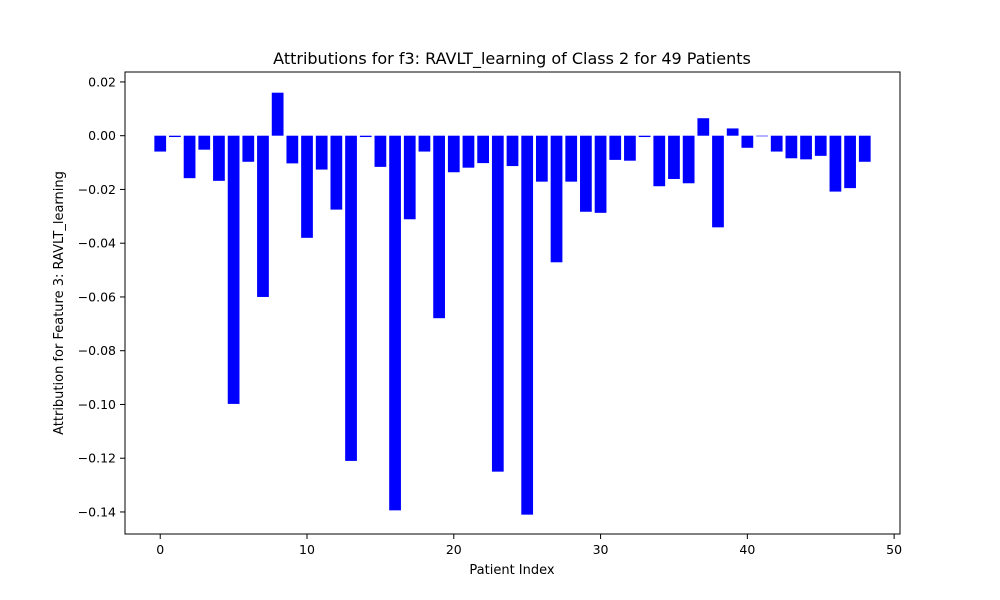  What do you see at coordinates (160, 549) in the screenshot?
I see `x-tick-label: 0` at bounding box center [160, 549].